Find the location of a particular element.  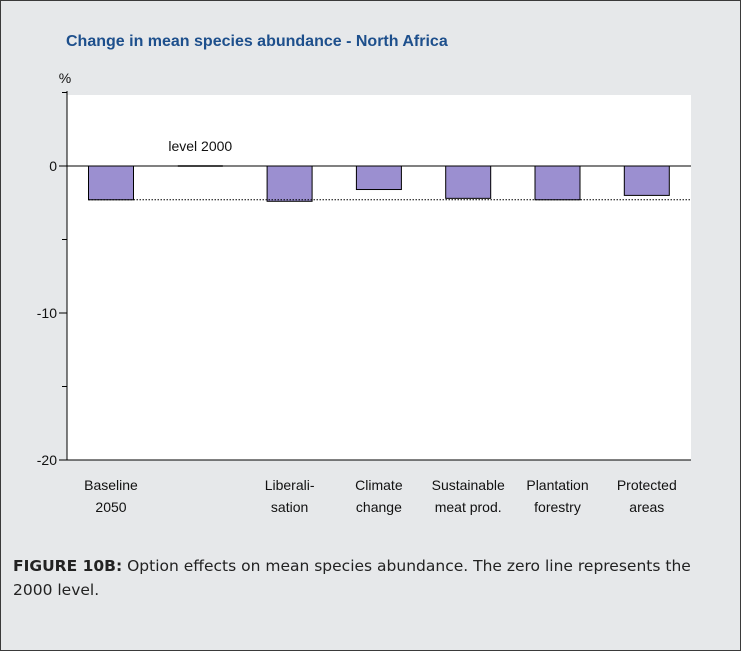

level-2000-annotation: level 2000 is located at coordinates (200, 146).